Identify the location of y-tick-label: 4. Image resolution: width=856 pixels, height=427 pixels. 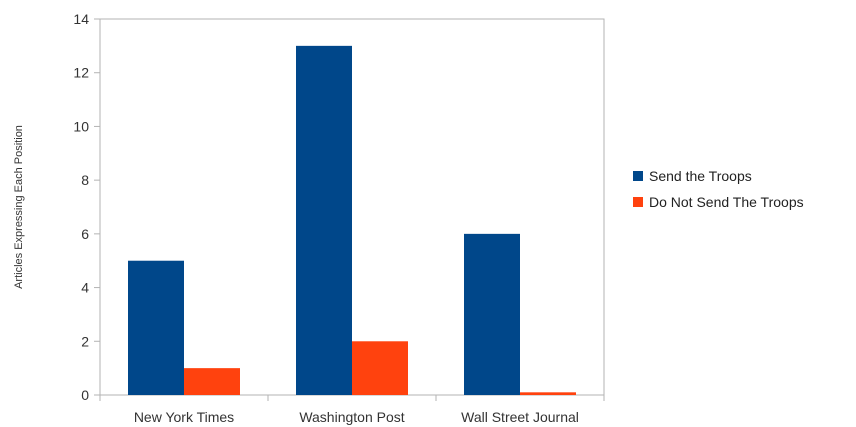
(85, 288).